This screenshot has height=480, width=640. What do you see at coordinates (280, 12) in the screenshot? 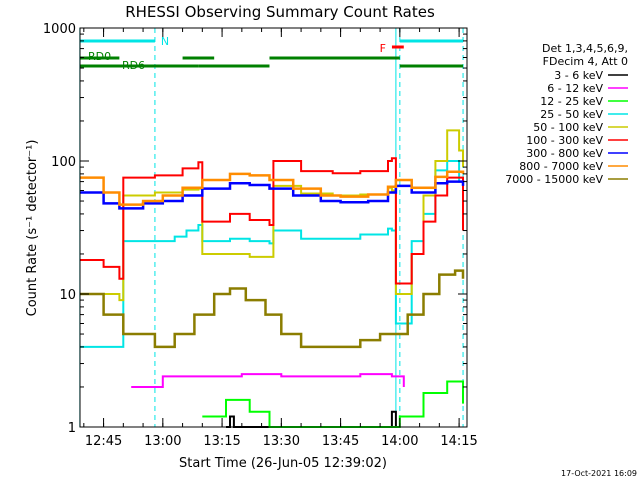
I see `chart-title: RHESSI Observing Summary Count Rates` at bounding box center [280, 12].